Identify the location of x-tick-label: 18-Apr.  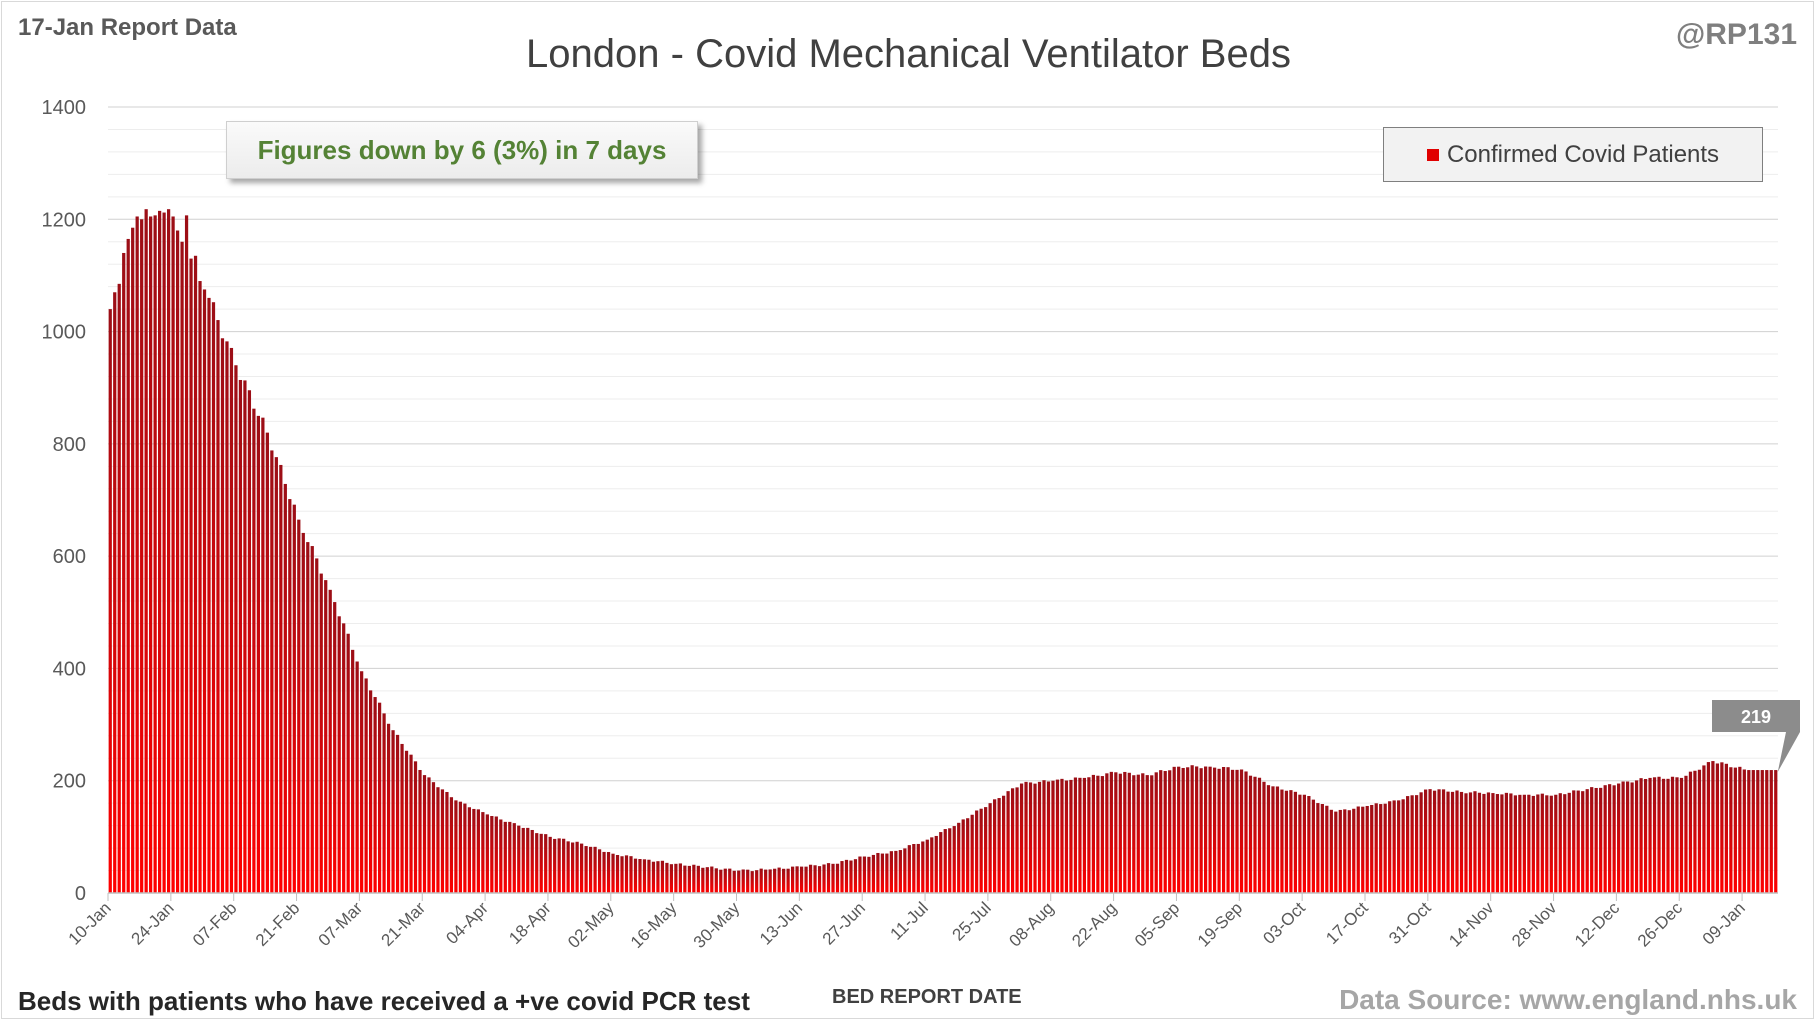
(530, 923).